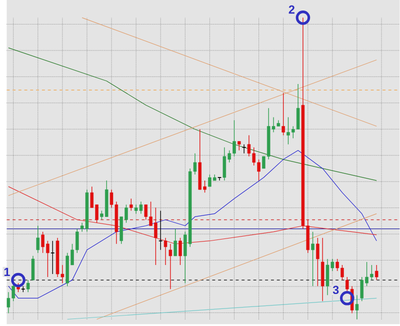 This screenshot has height=326, width=400. Describe the element at coordinates (291, 9) in the screenshot. I see `text: 2` at that location.